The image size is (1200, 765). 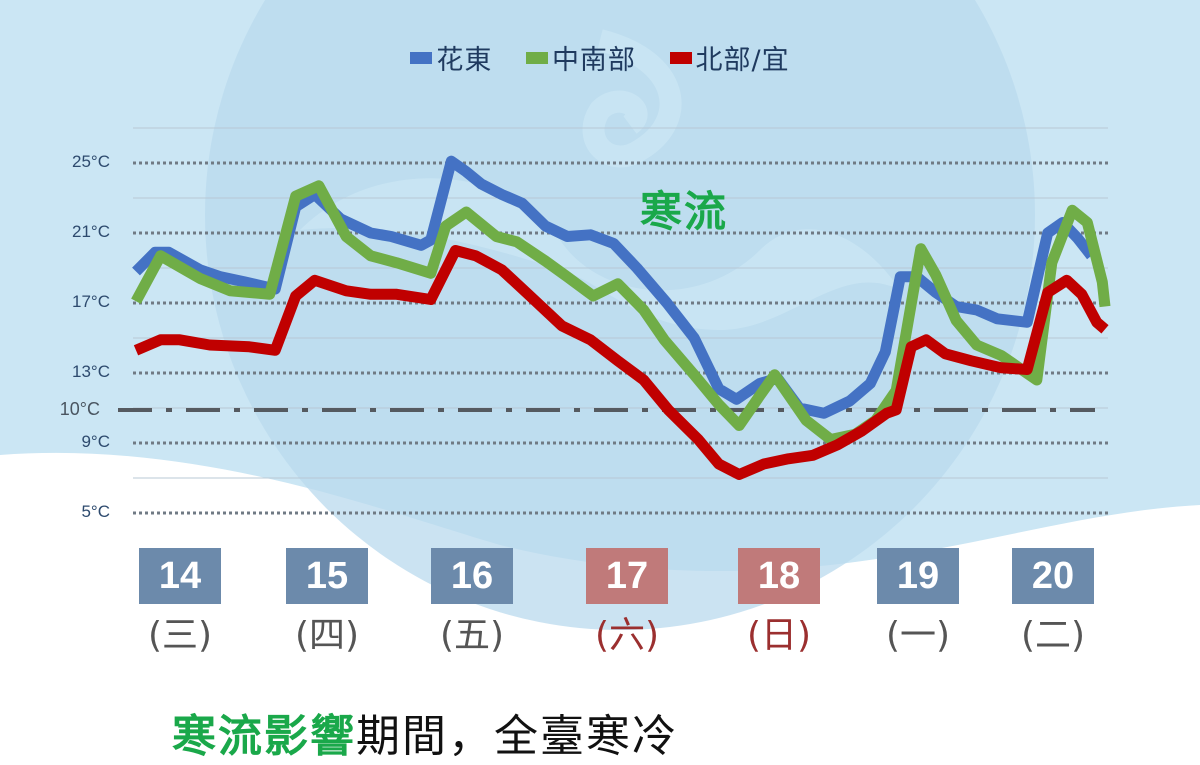 I want to click on date-badge: 14, so click(x=180, y=576).